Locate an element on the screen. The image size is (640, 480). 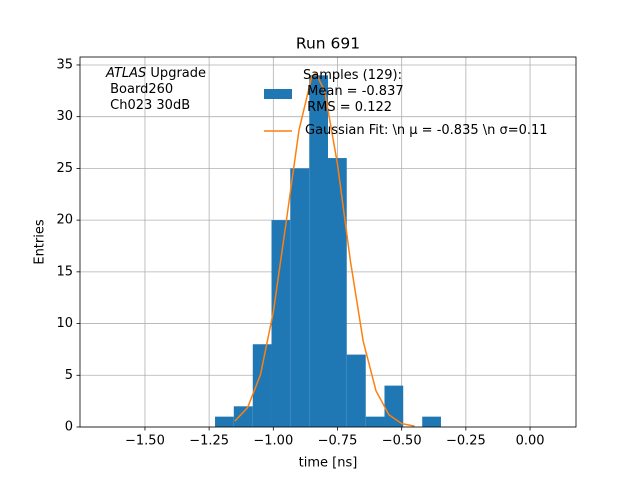
y-tick-label: 0 is located at coordinates (69, 427).